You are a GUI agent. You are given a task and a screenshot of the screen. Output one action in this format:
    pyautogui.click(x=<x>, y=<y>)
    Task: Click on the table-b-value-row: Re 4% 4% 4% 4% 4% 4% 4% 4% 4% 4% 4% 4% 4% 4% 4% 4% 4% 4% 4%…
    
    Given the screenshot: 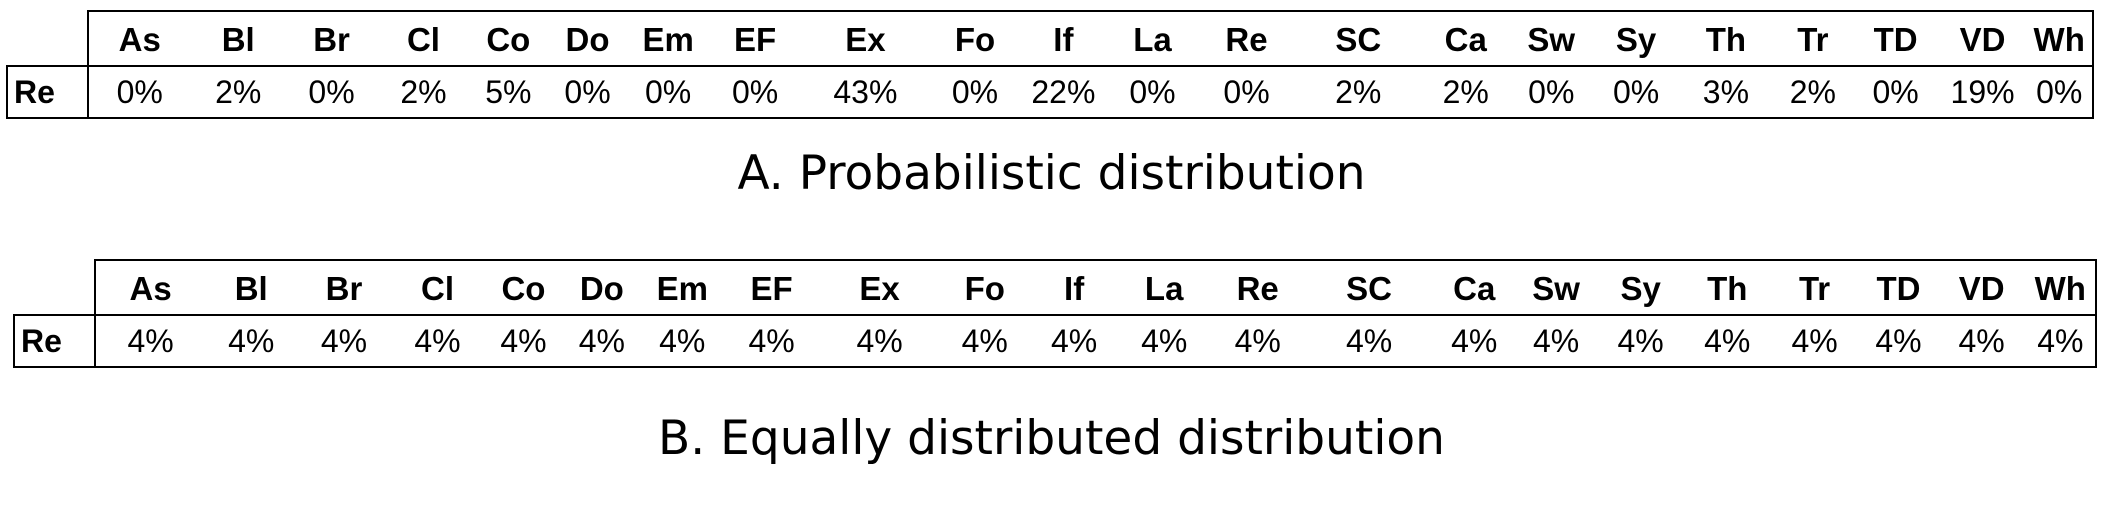 What is the action you would take?
    pyautogui.click(x=1055, y=341)
    